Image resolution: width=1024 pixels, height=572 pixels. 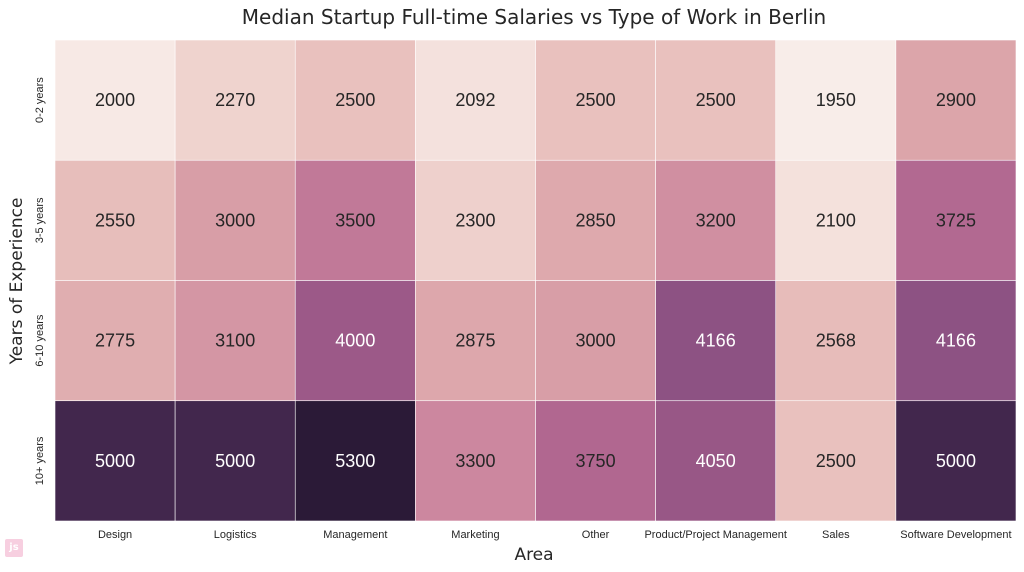 I want to click on cell-value-label: 2900, so click(x=956, y=100).